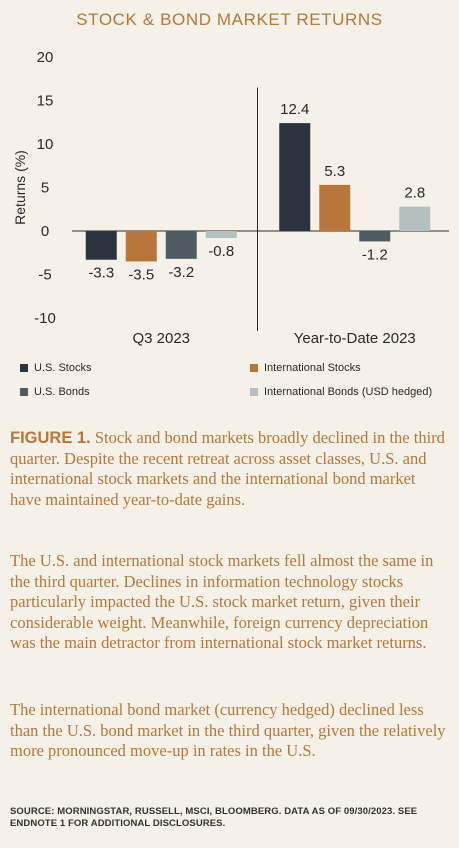  I want to click on y-tick-label: 20, so click(45, 57).